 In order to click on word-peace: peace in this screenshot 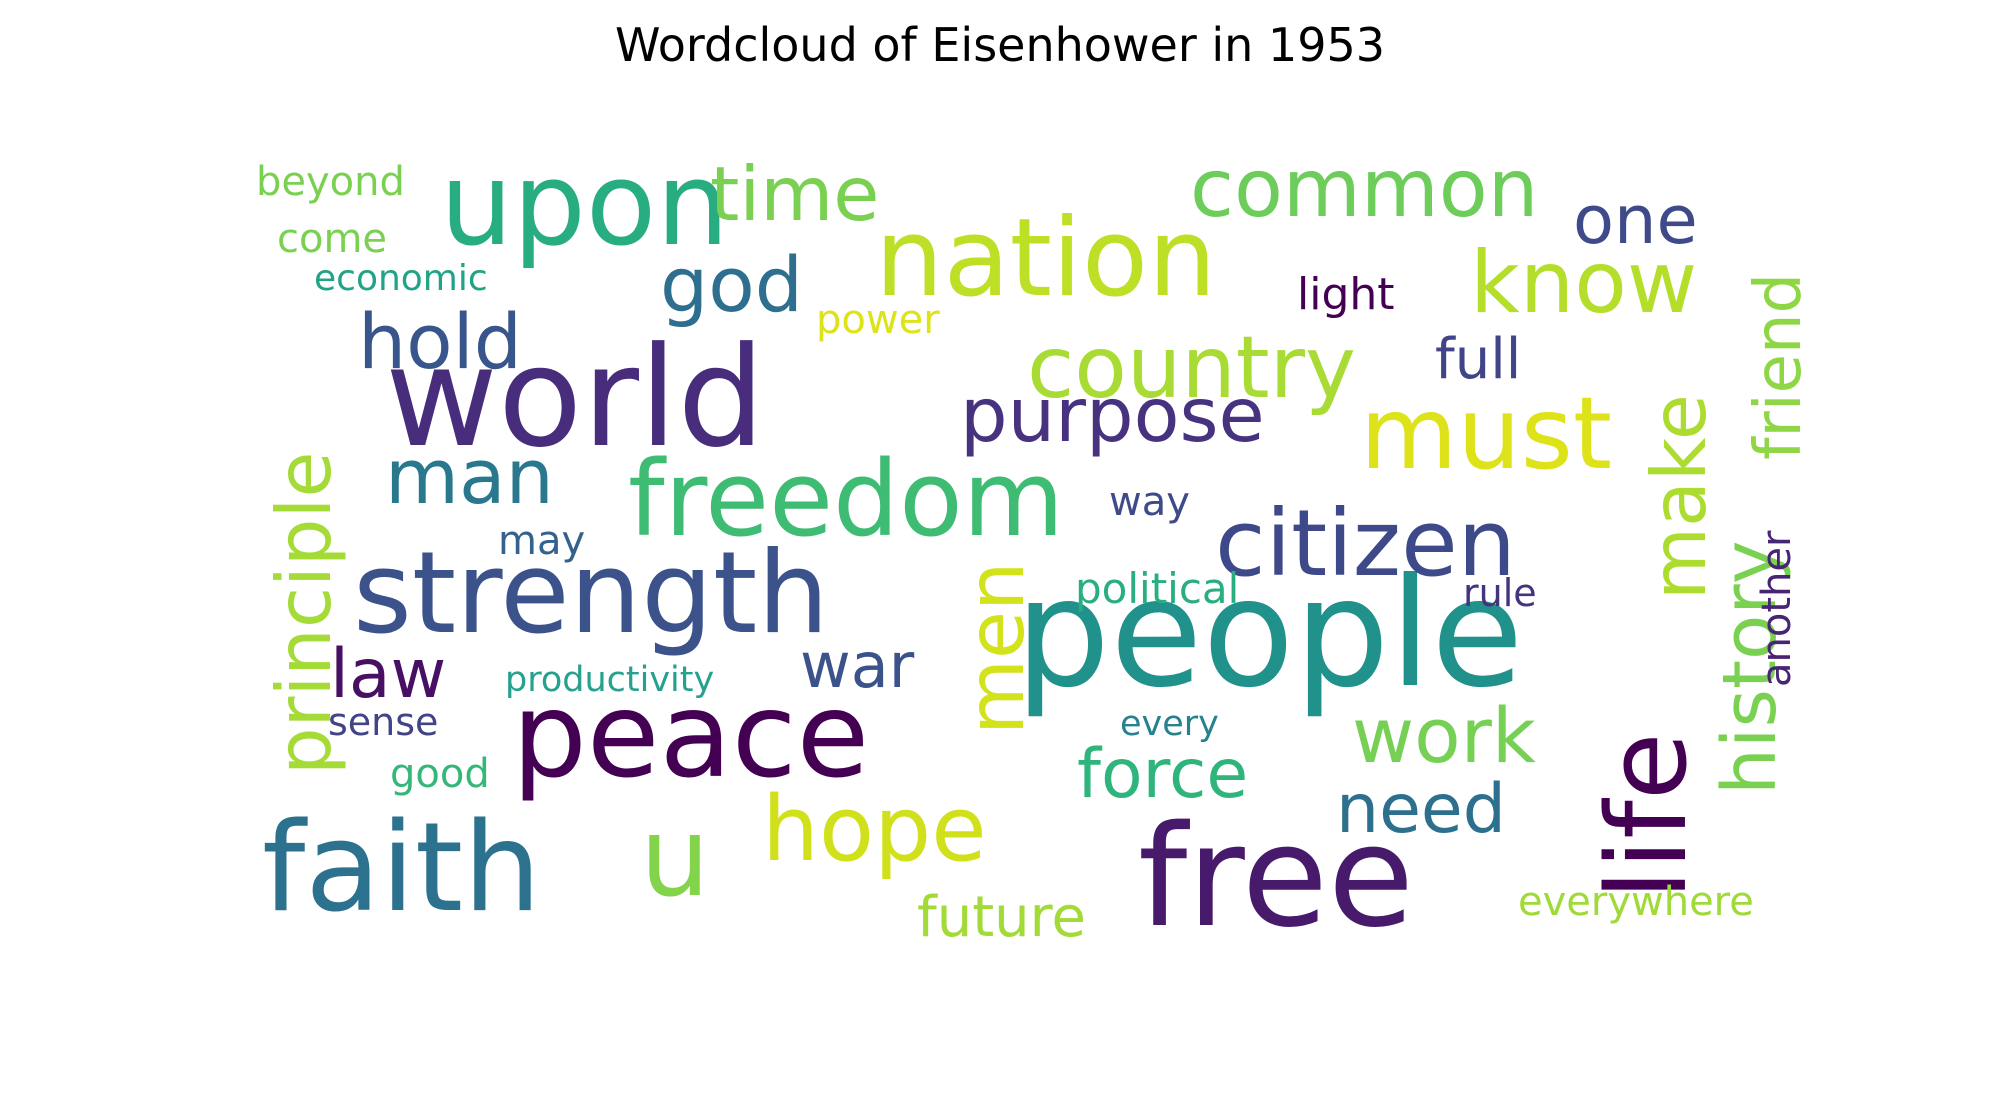, I will do `click(690, 735)`.